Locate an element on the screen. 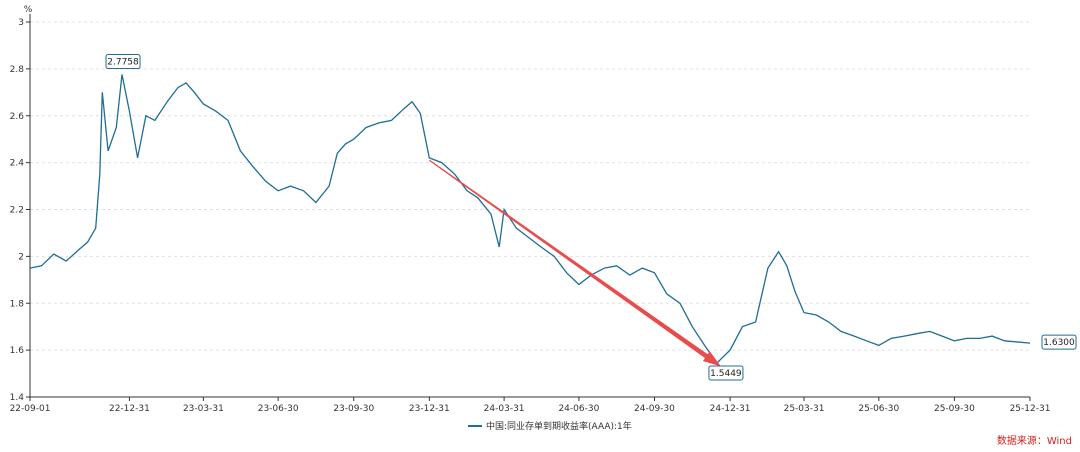  x-tick-label: 23-03-31 is located at coordinates (203, 409).